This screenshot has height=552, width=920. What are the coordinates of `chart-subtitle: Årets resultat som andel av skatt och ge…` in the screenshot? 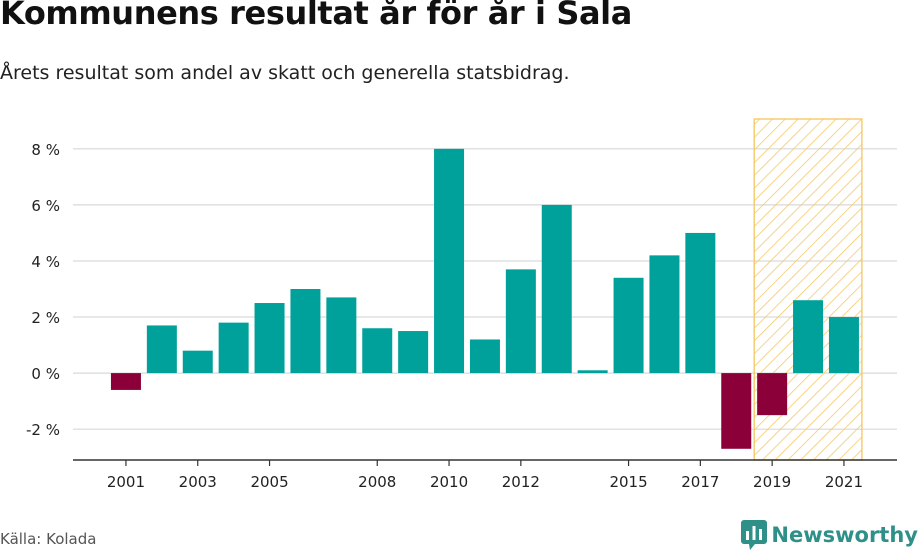 It's located at (285, 73).